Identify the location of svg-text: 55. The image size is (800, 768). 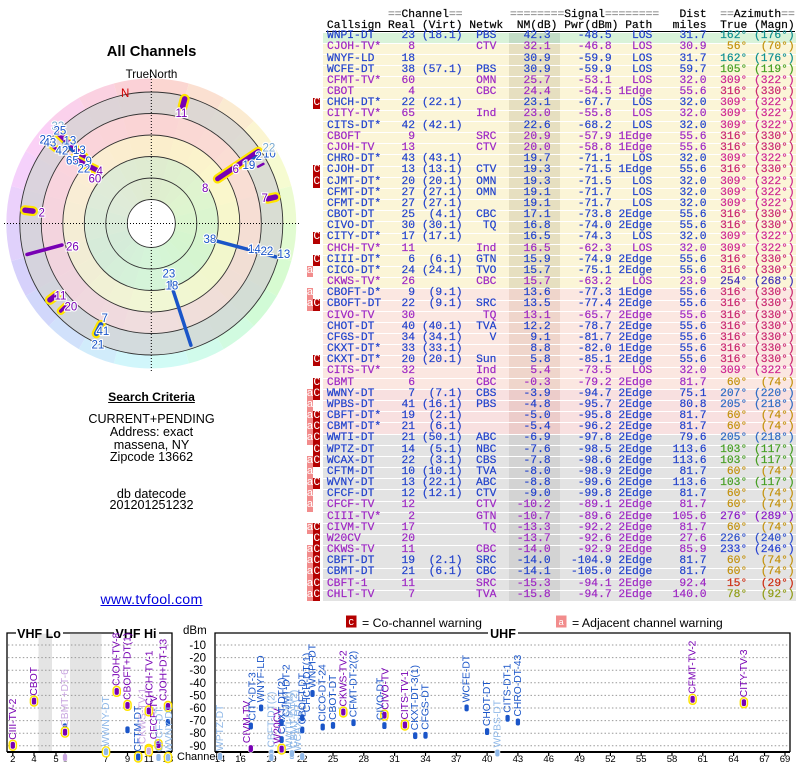
(641, 759).